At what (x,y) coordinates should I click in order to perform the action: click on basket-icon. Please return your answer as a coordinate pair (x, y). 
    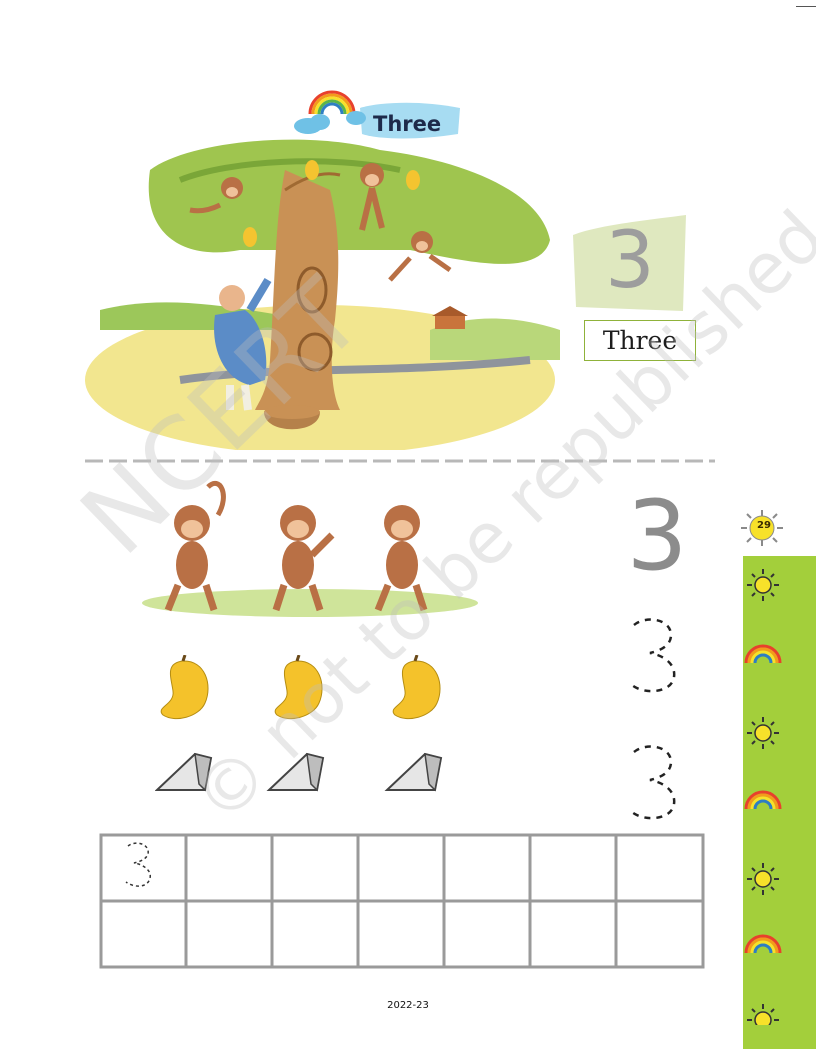
    Looking at the image, I should click on (292, 417).